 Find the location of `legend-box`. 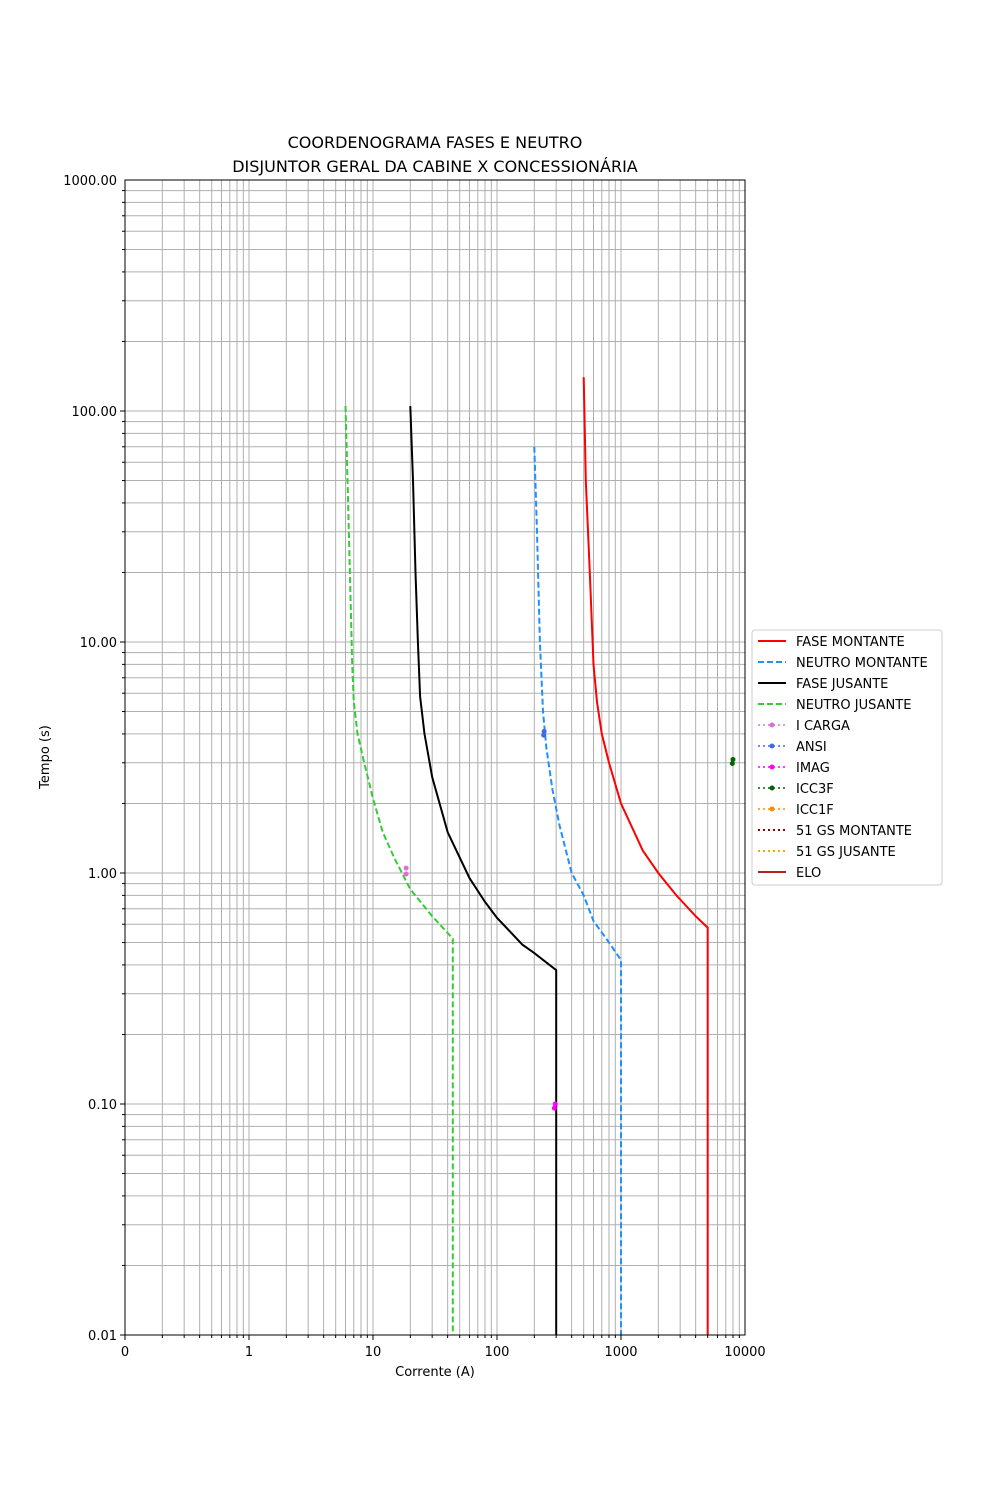

legend-box is located at coordinates (847, 757).